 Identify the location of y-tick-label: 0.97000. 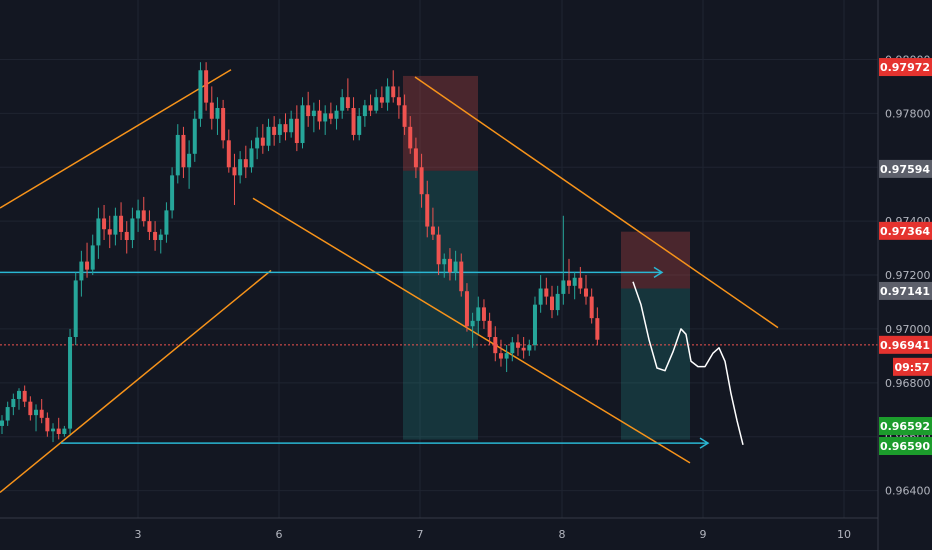
(908, 329).